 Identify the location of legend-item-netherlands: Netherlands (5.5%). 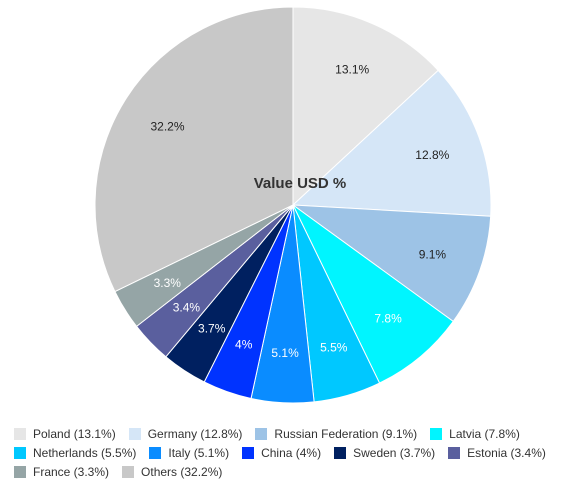
(75, 453).